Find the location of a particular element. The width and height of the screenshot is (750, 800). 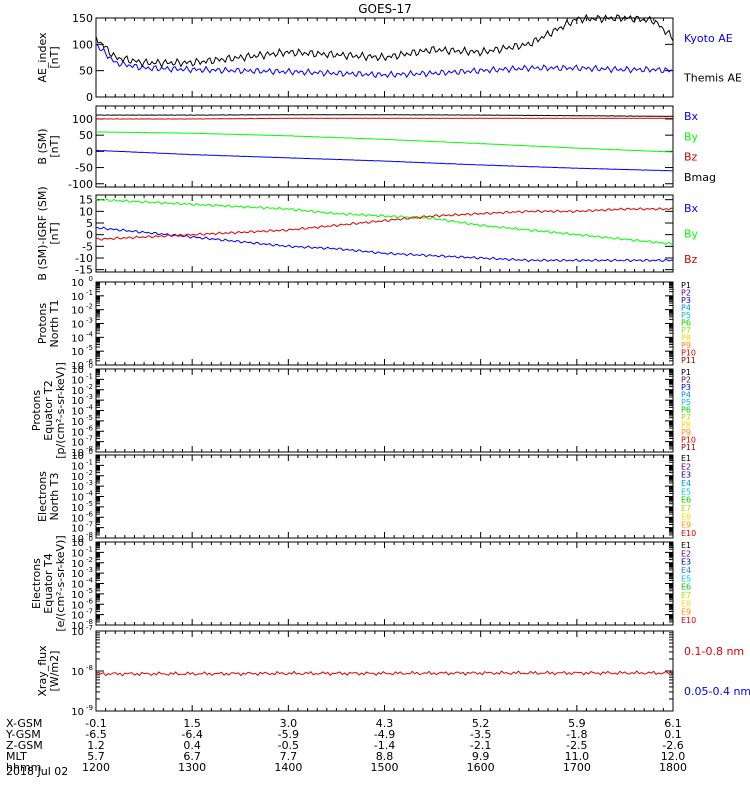

orbit-cell: -4.9 is located at coordinates (384, 734).